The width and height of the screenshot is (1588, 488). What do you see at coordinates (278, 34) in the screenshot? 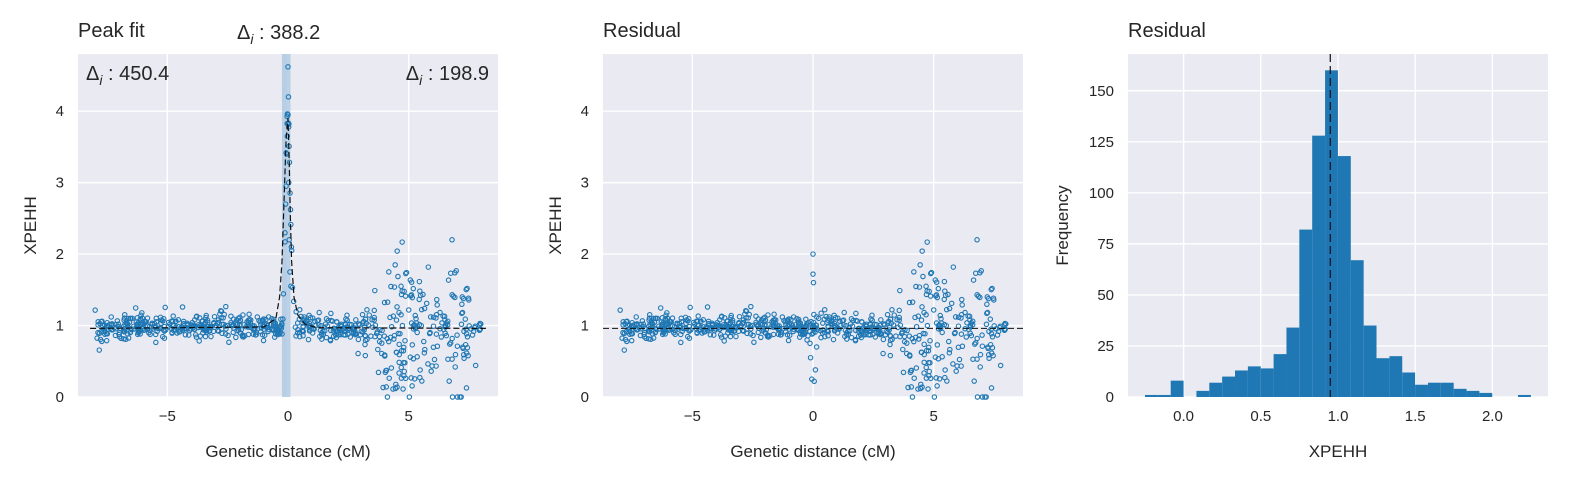
I see `delta-annotation-center: Δi : 388.2` at bounding box center [278, 34].